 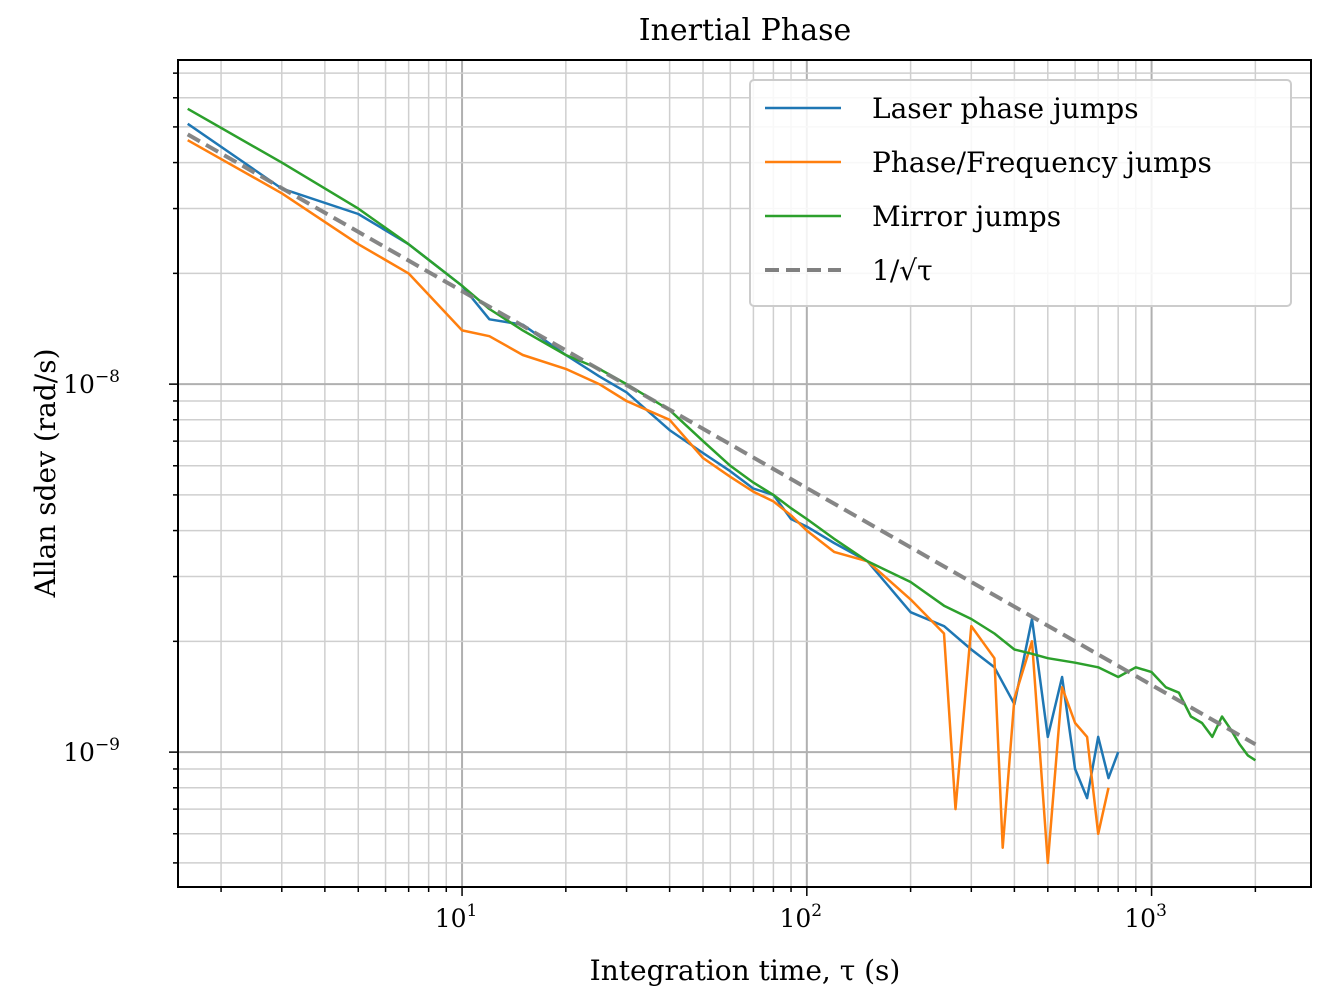 What do you see at coordinates (966, 216) in the screenshot?
I see `legend-label: Mirror jumps` at bounding box center [966, 216].